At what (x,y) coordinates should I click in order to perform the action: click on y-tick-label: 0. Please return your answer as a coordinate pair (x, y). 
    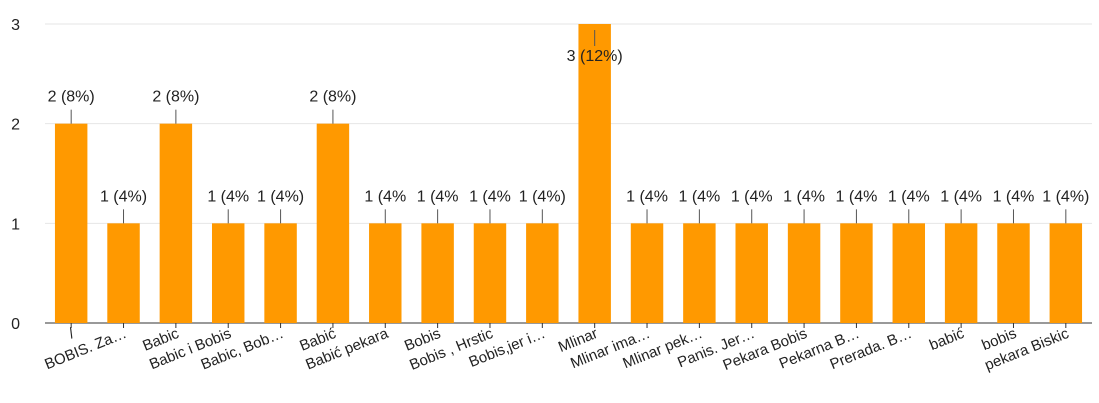
    Looking at the image, I should click on (15, 324).